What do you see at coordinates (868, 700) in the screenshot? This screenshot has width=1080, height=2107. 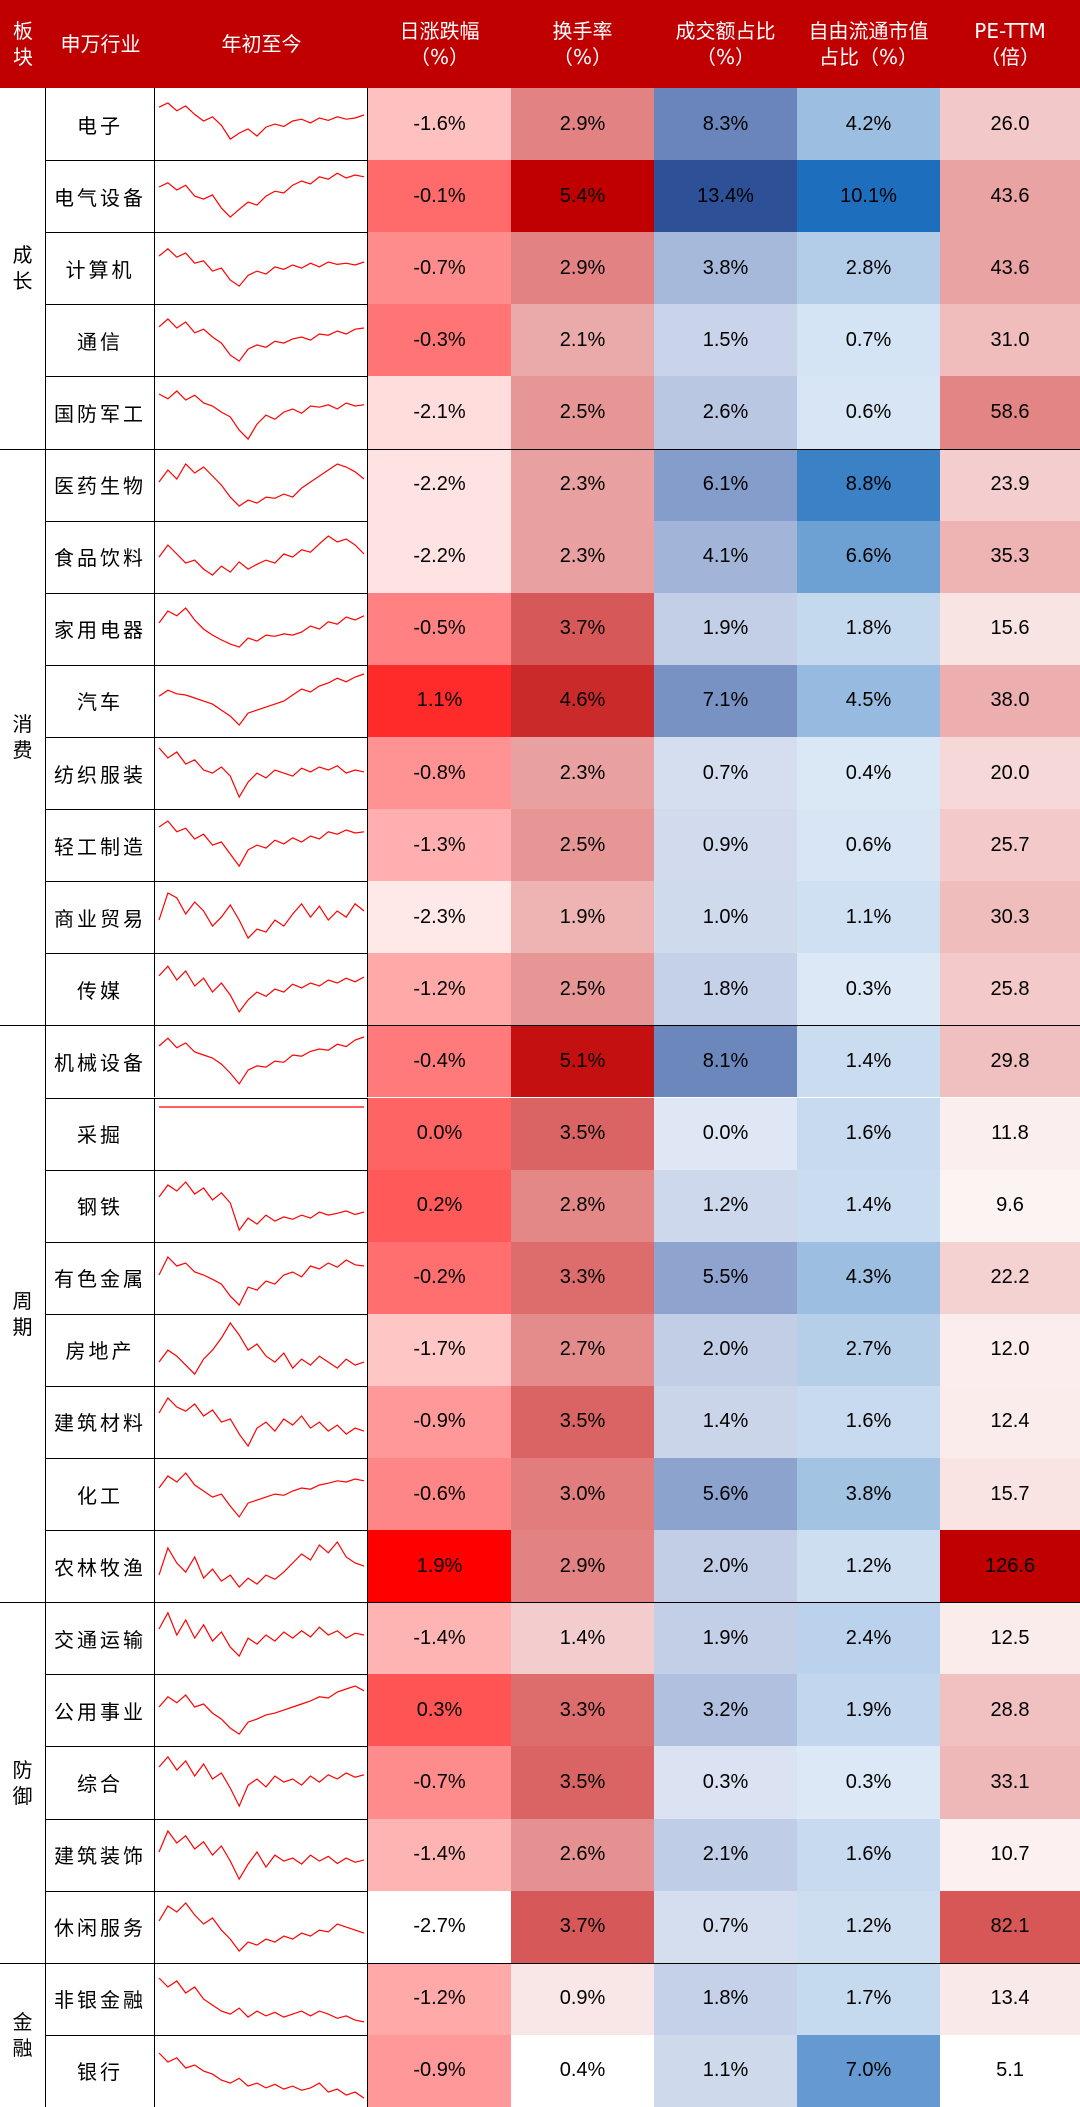 I see `value-float-share: 4.5%` at bounding box center [868, 700].